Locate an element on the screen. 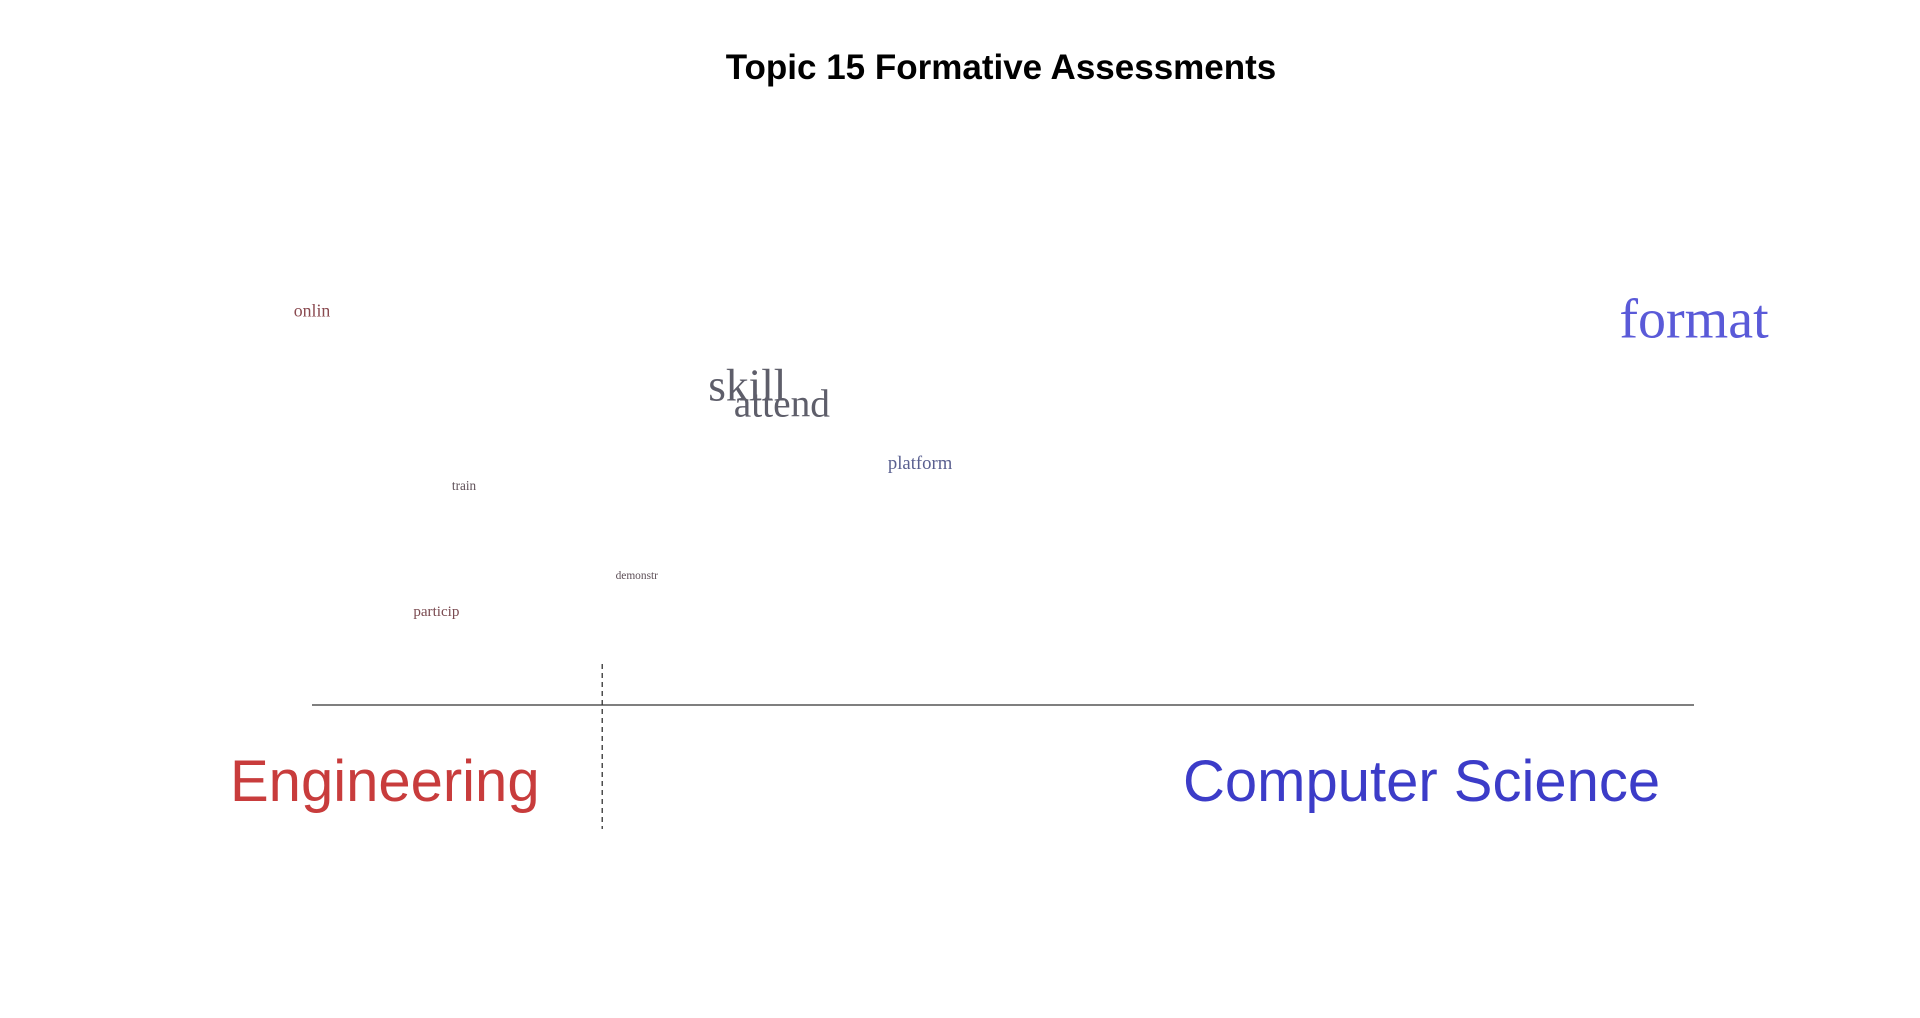 The width and height of the screenshot is (1920, 1018). chart-title: Topic 15 Formative Assessments is located at coordinates (1001, 67).